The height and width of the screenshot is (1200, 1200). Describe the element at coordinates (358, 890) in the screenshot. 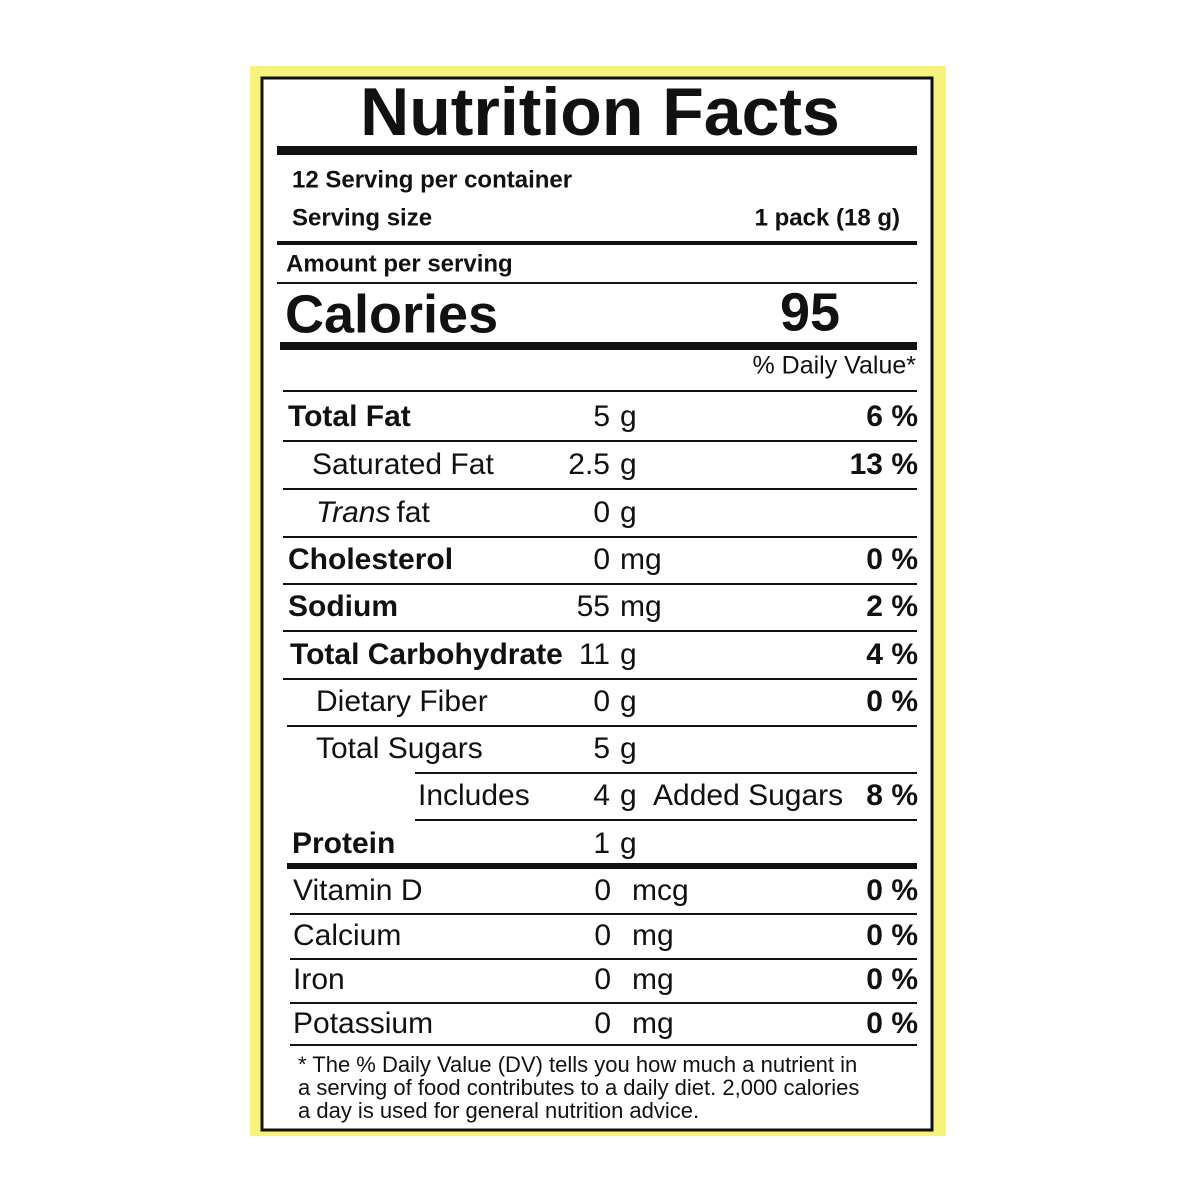

I see `vitamin-name: Vitamin D` at that location.